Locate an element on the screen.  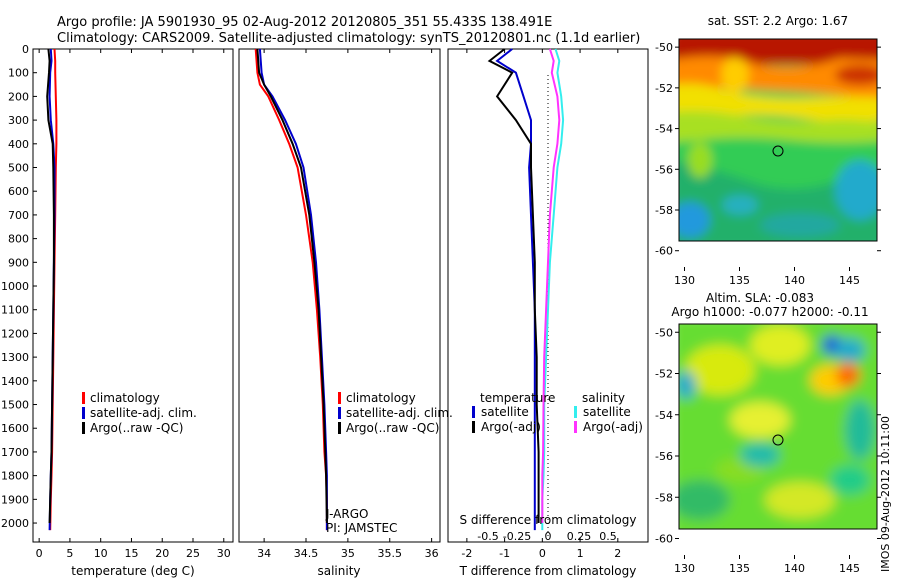
x-tick-label: 35 is located at coordinates (348, 553).